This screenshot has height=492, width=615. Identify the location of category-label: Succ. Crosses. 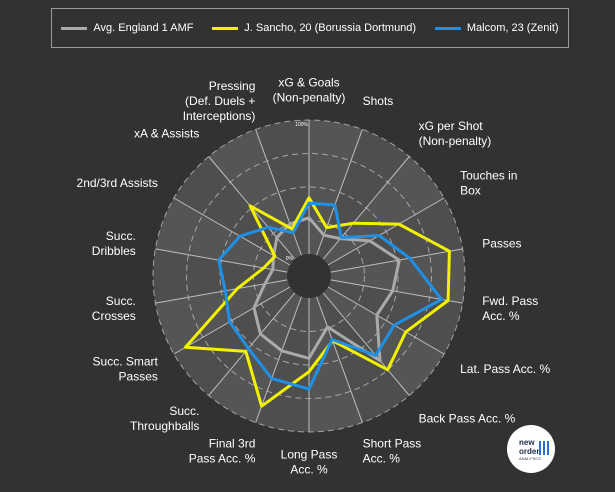
(114, 308).